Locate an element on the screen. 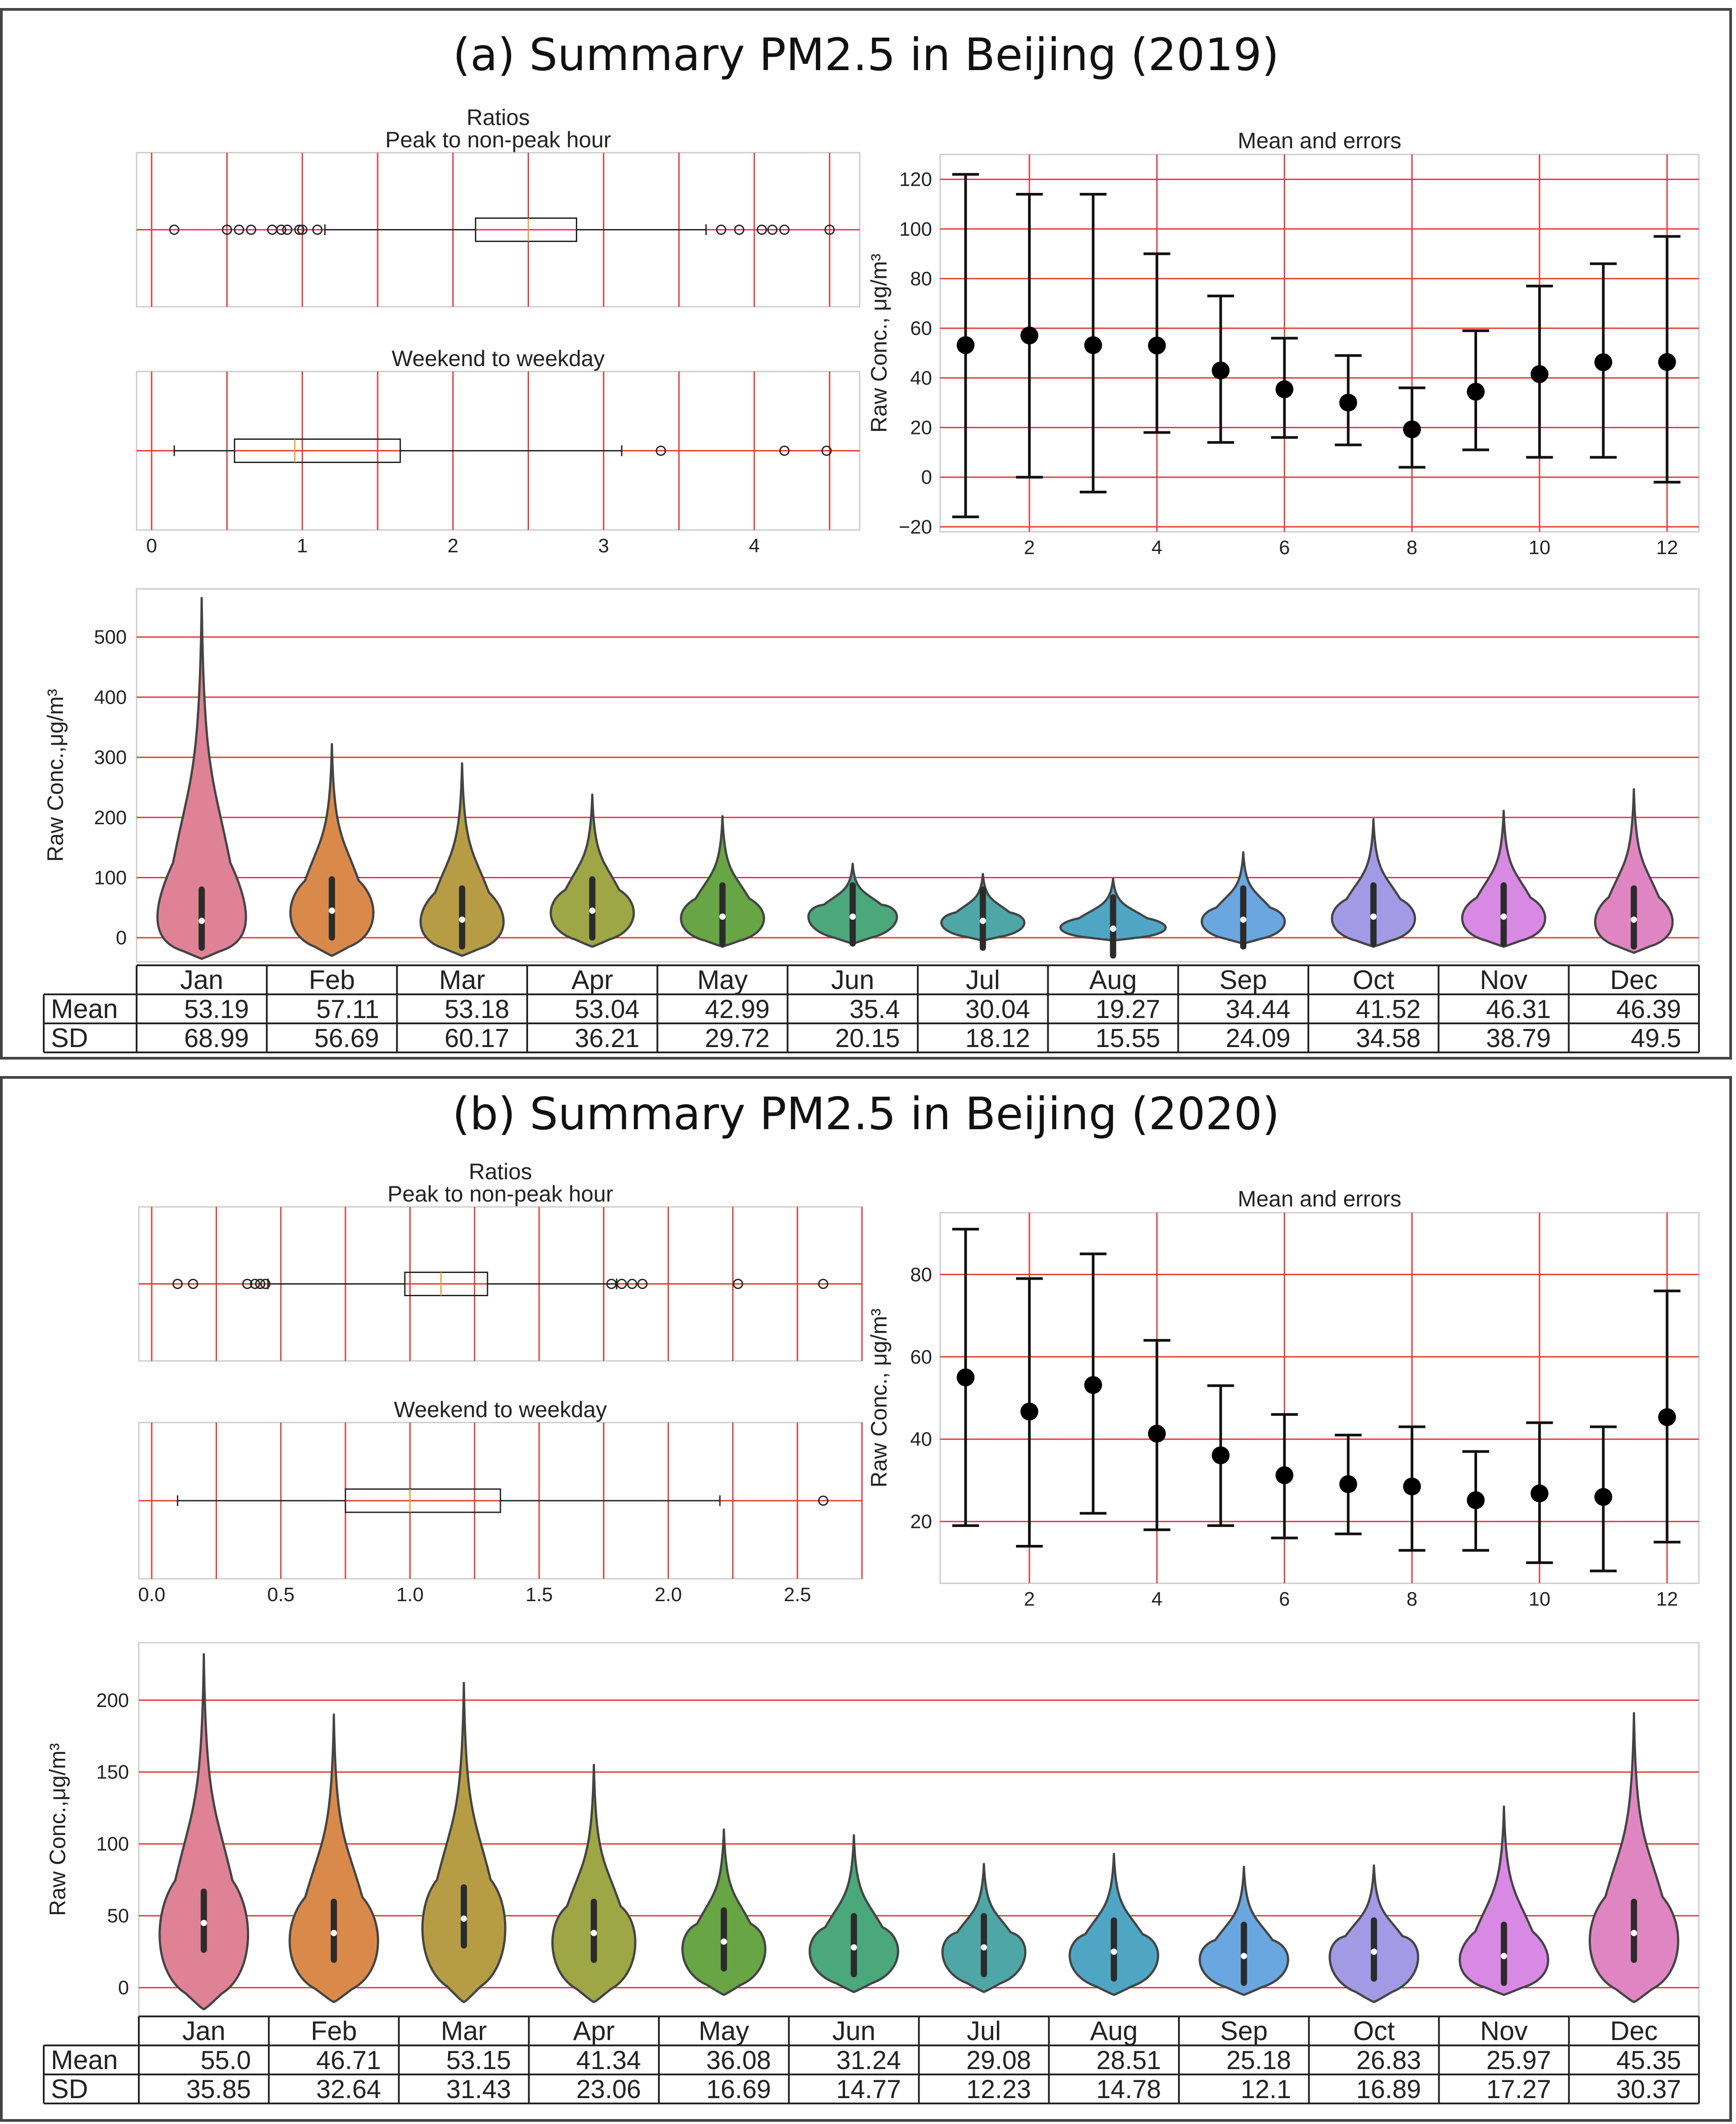 The height and width of the screenshot is (2124, 1736). violin-nov is located at coordinates (1503, 1900).